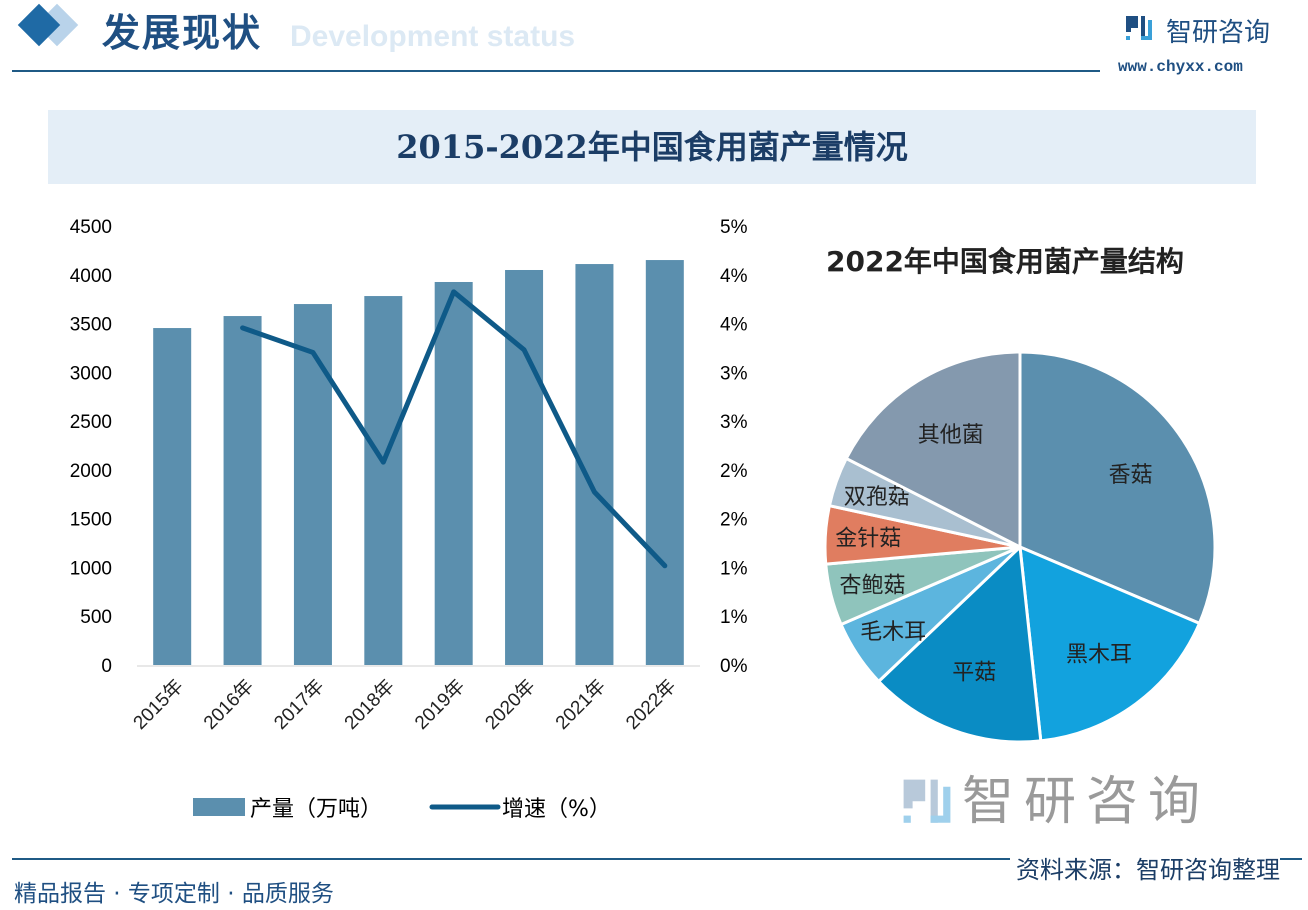 The height and width of the screenshot is (910, 1308). What do you see at coordinates (1180, 67) in the screenshot?
I see `brand-url: www.chyxx.com` at bounding box center [1180, 67].